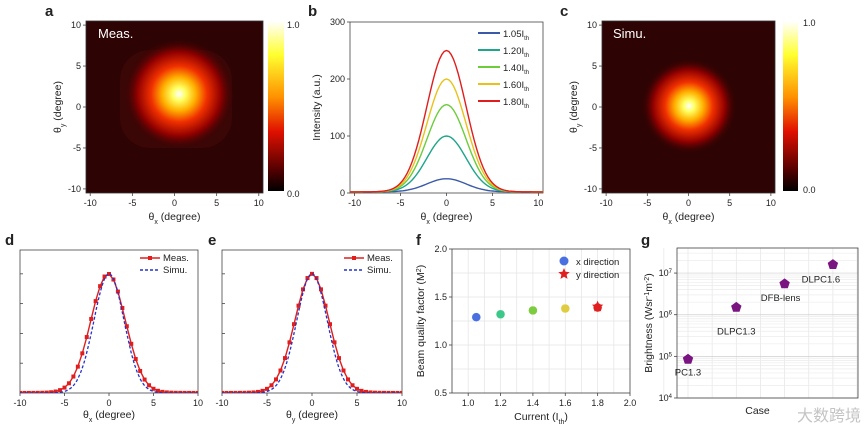 This screenshot has width=865, height=424. Describe the element at coordinates (688, 203) in the screenshot. I see `heatmap-c-xtick-label: 0` at that location.